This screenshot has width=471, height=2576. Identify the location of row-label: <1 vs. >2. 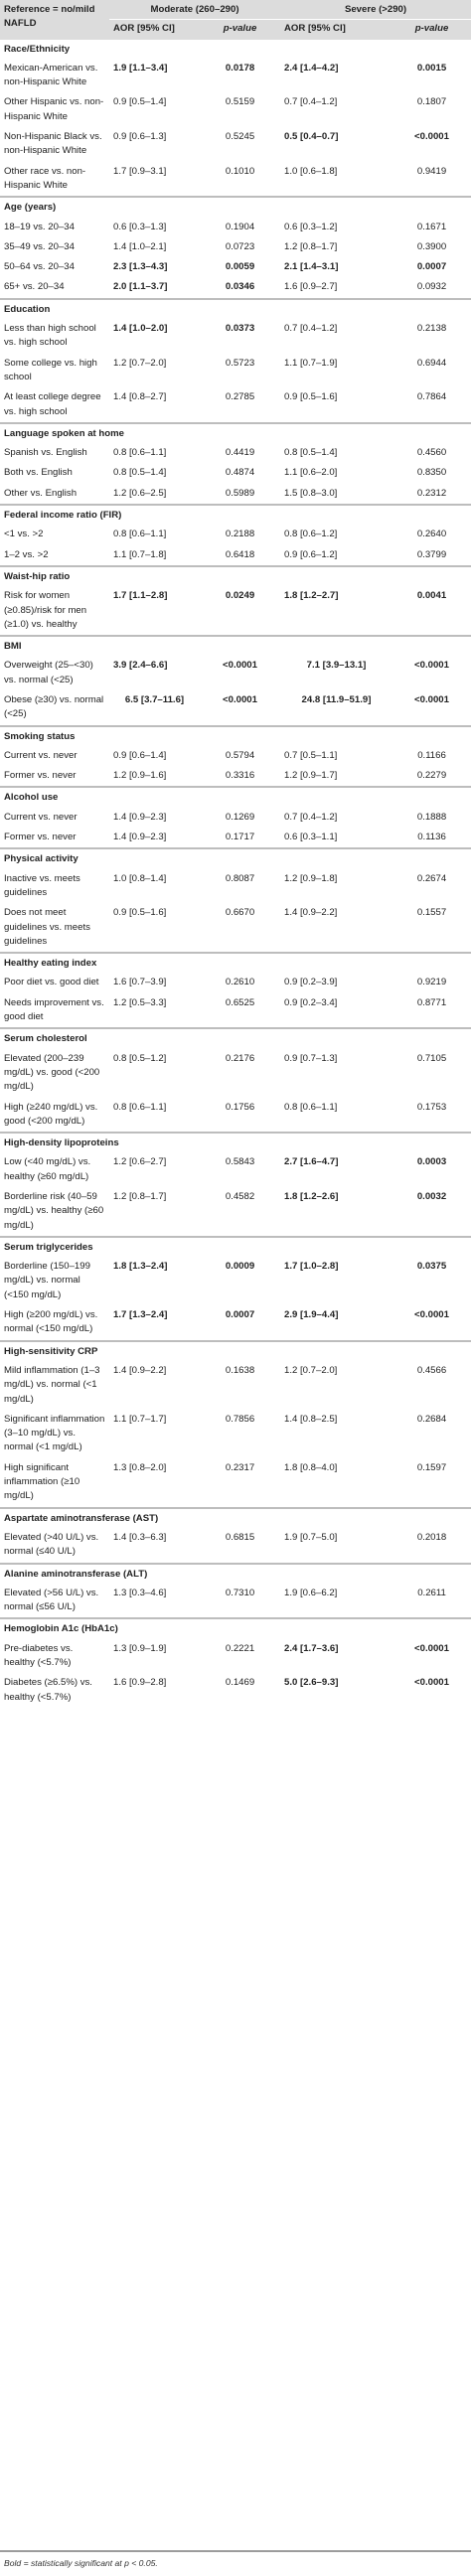
(24, 534).